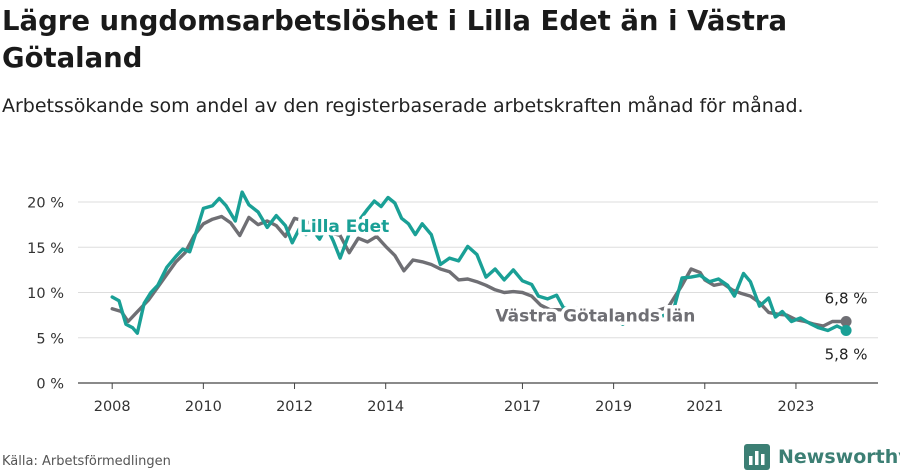 This screenshot has width=900, height=474. I want to click on x-tick-label: 2012, so click(294, 407).